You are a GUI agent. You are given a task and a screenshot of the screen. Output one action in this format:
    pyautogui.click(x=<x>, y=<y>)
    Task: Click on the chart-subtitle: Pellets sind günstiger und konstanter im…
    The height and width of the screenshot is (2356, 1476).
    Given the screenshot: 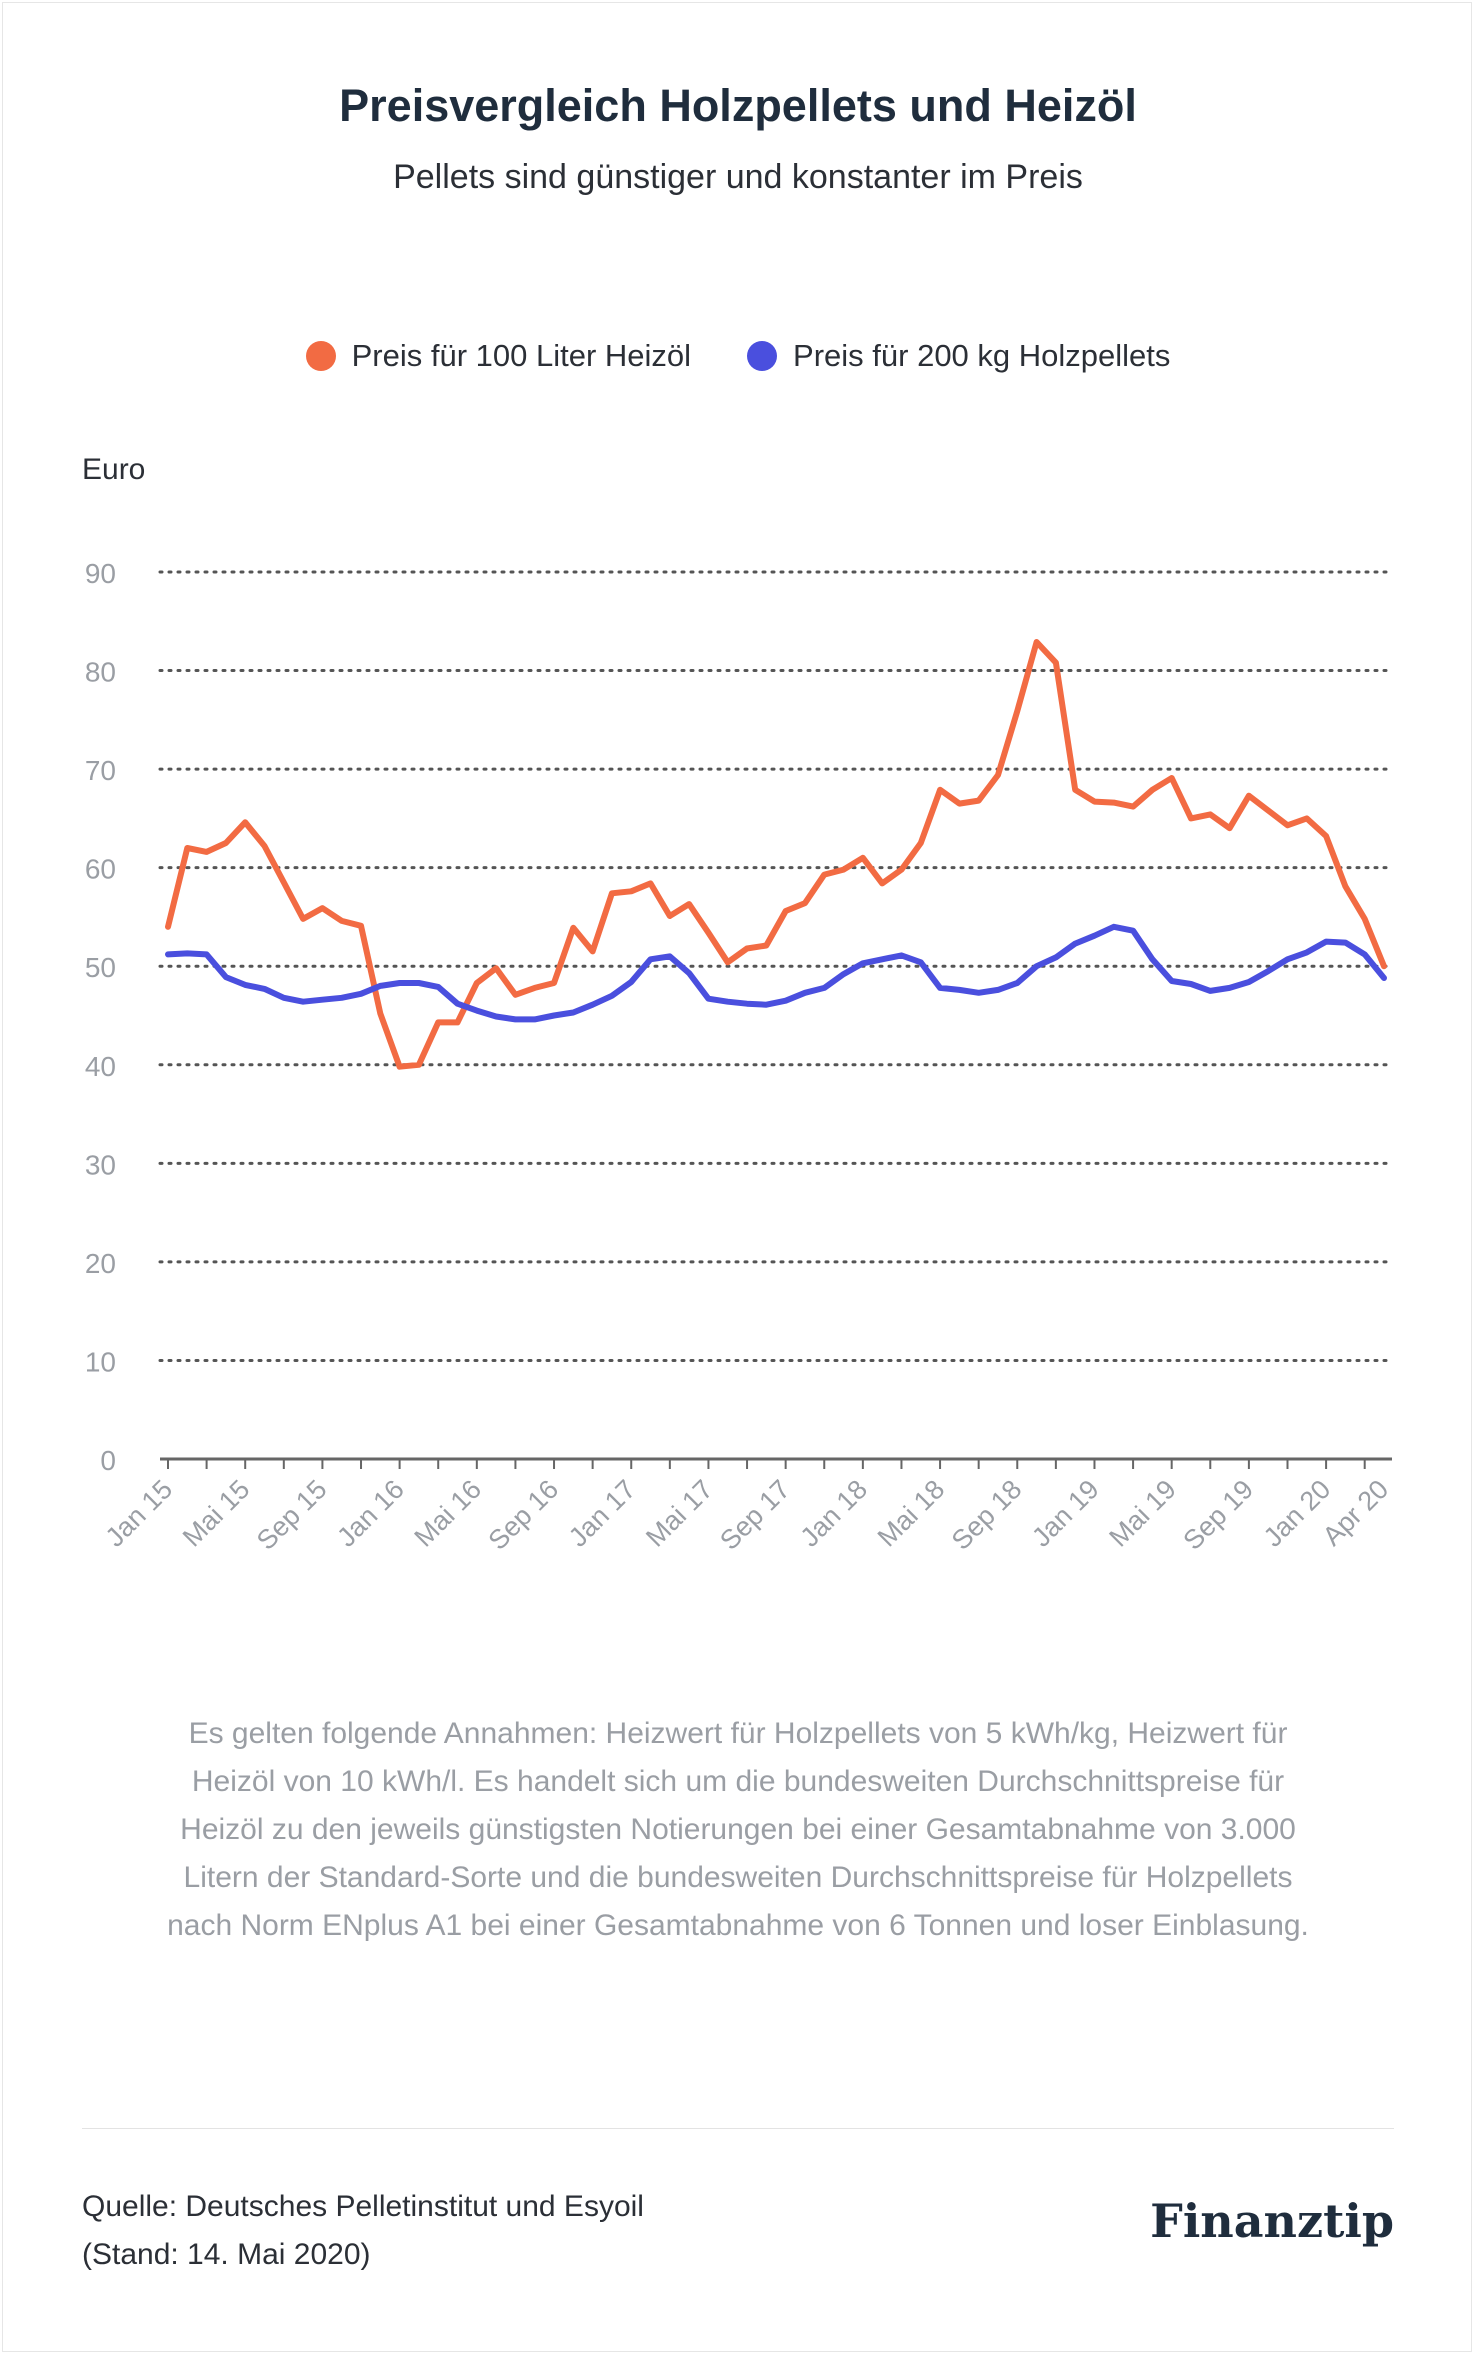 What is the action you would take?
    pyautogui.click(x=738, y=177)
    